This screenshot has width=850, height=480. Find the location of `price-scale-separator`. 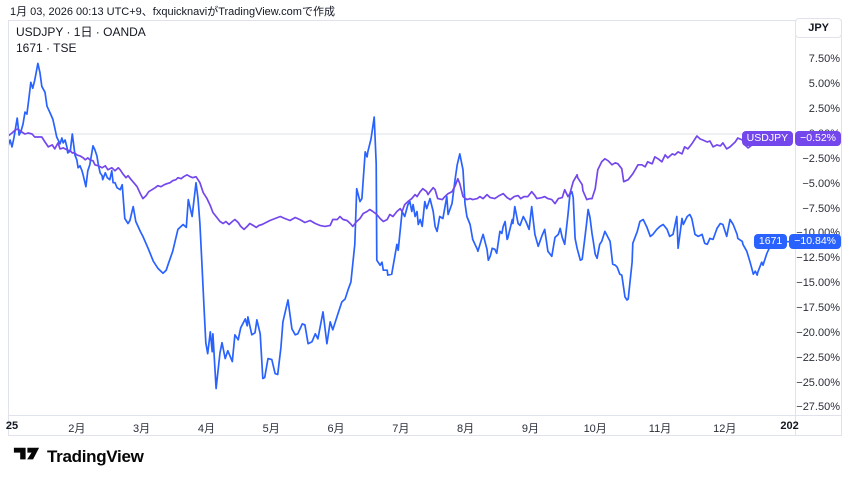

price-scale-separator is located at coordinates (795, 228).